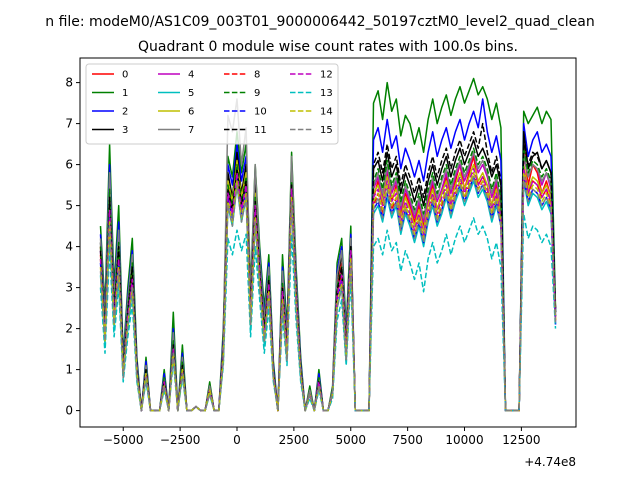 This screenshot has width=640, height=480. What do you see at coordinates (69, 165) in the screenshot?
I see `y-tick-label: 6` at bounding box center [69, 165].